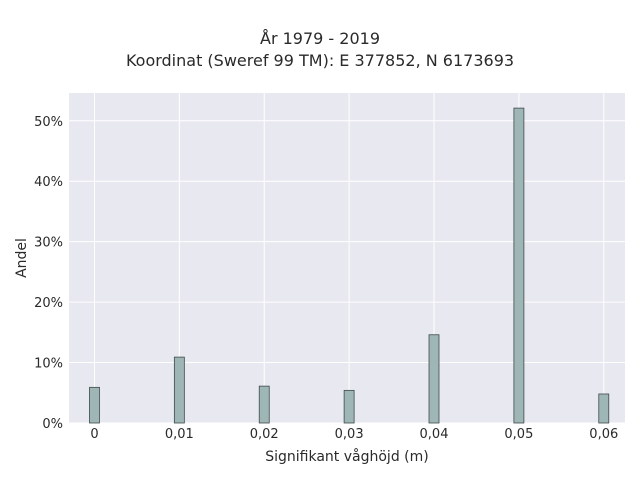  I want to click on x-tick-label: 0,04, so click(434, 434).